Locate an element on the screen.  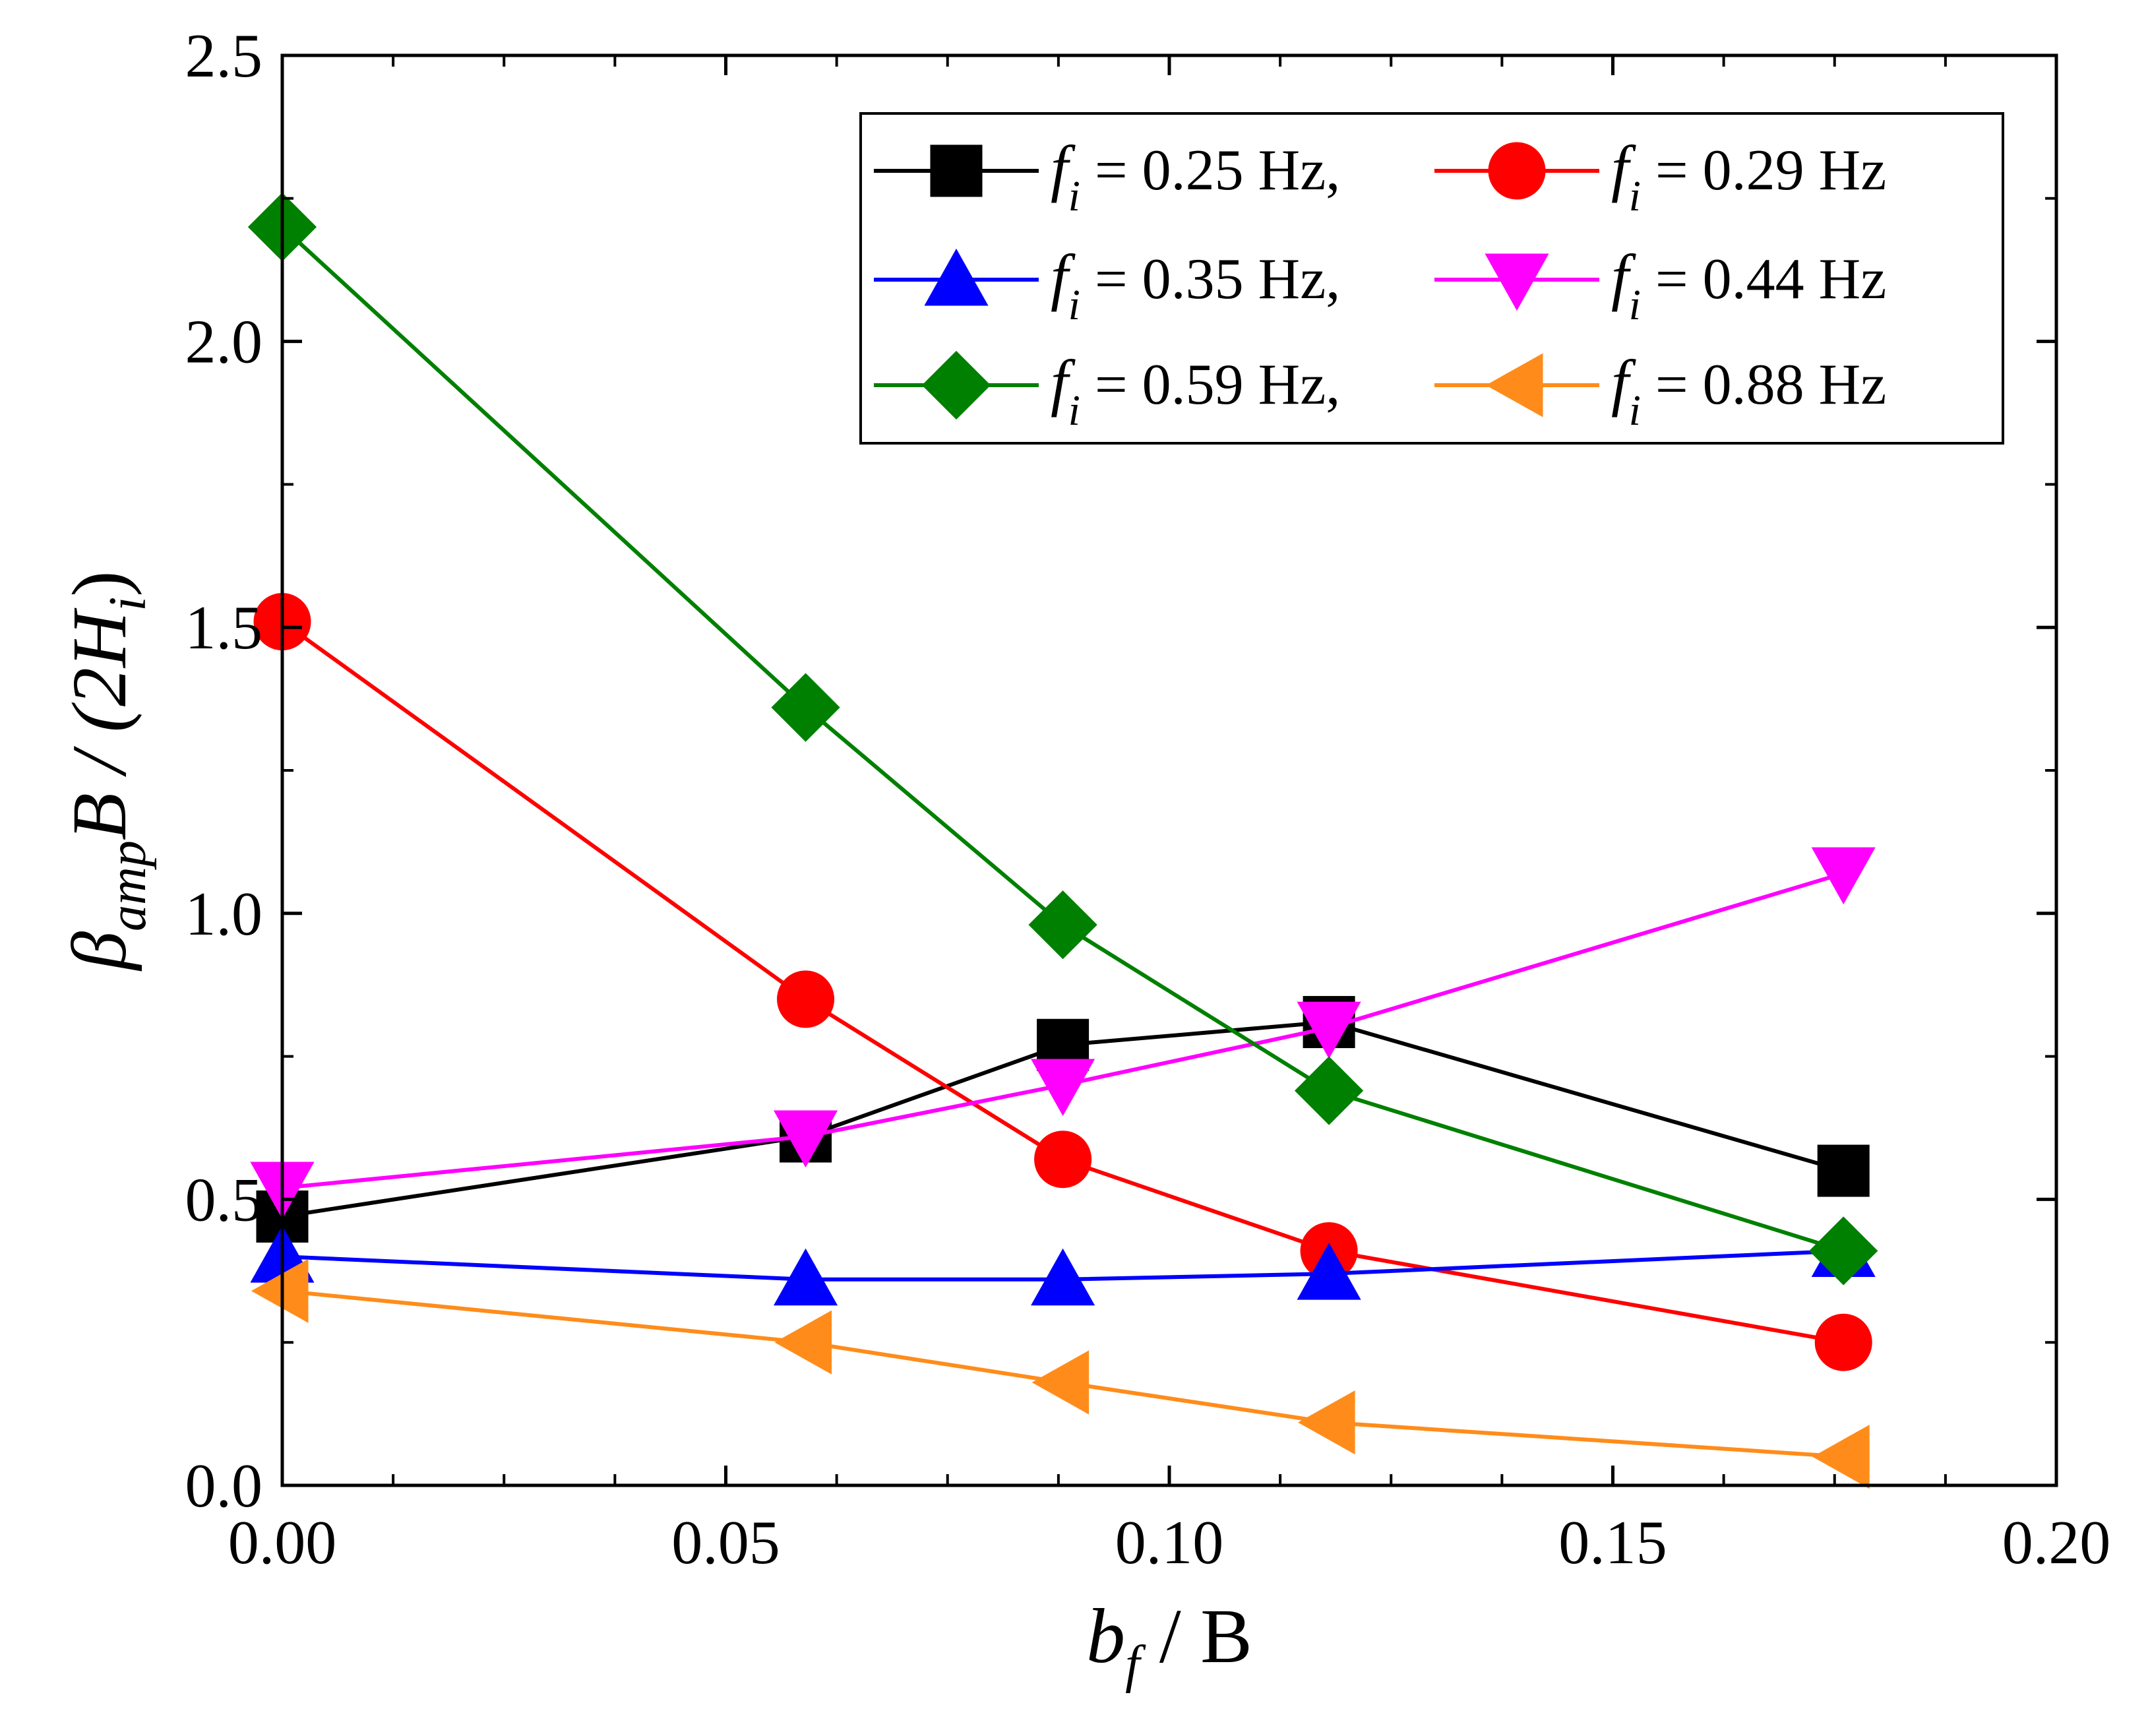
y-tick-label: 1.0 is located at coordinates (224, 914).